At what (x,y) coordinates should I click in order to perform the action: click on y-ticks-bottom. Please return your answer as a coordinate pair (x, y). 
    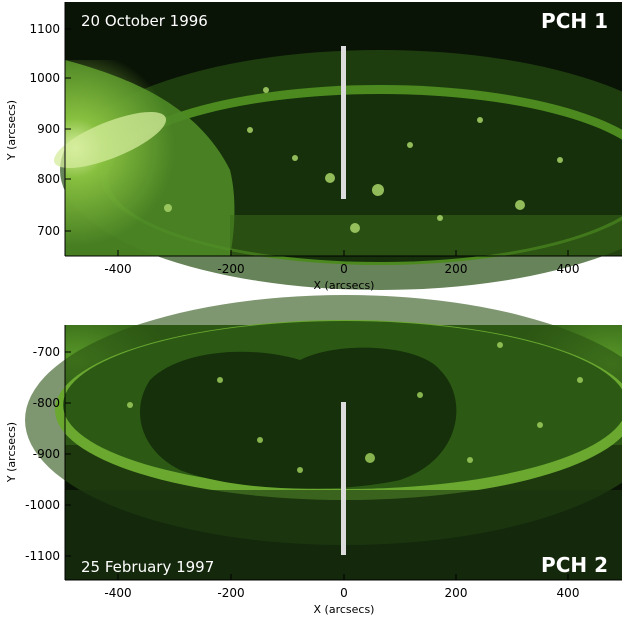
    Looking at the image, I should click on (68, 454).